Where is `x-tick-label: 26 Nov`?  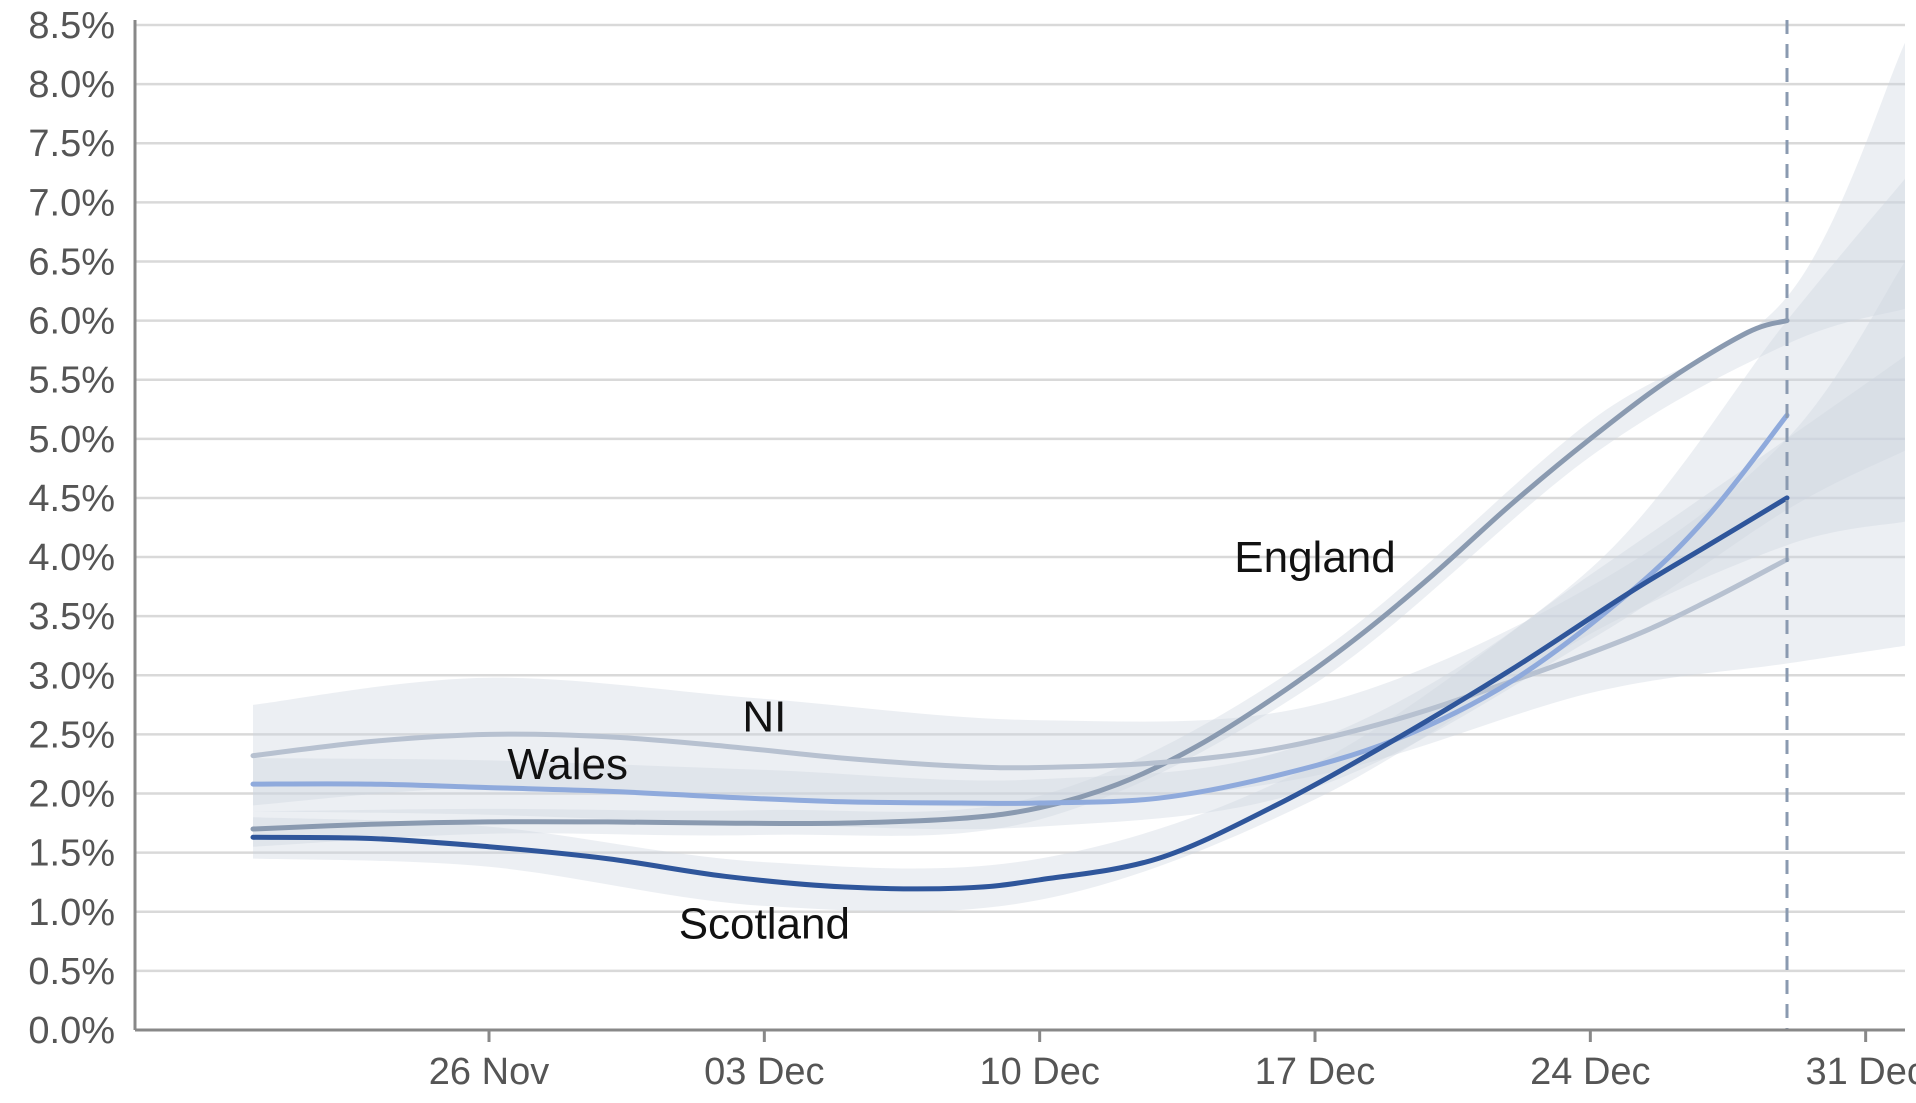 x-tick-label: 26 Nov is located at coordinates (489, 1072).